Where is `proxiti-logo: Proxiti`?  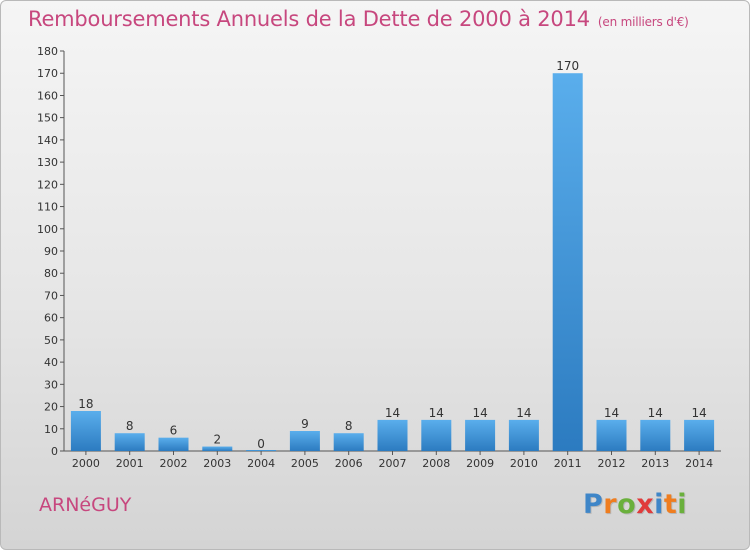 proxiti-logo: Proxiti is located at coordinates (635, 504).